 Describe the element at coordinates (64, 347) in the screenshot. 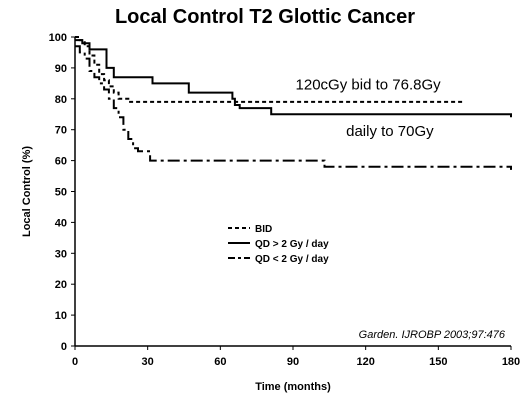

I see `y-tick-label: 0` at that location.